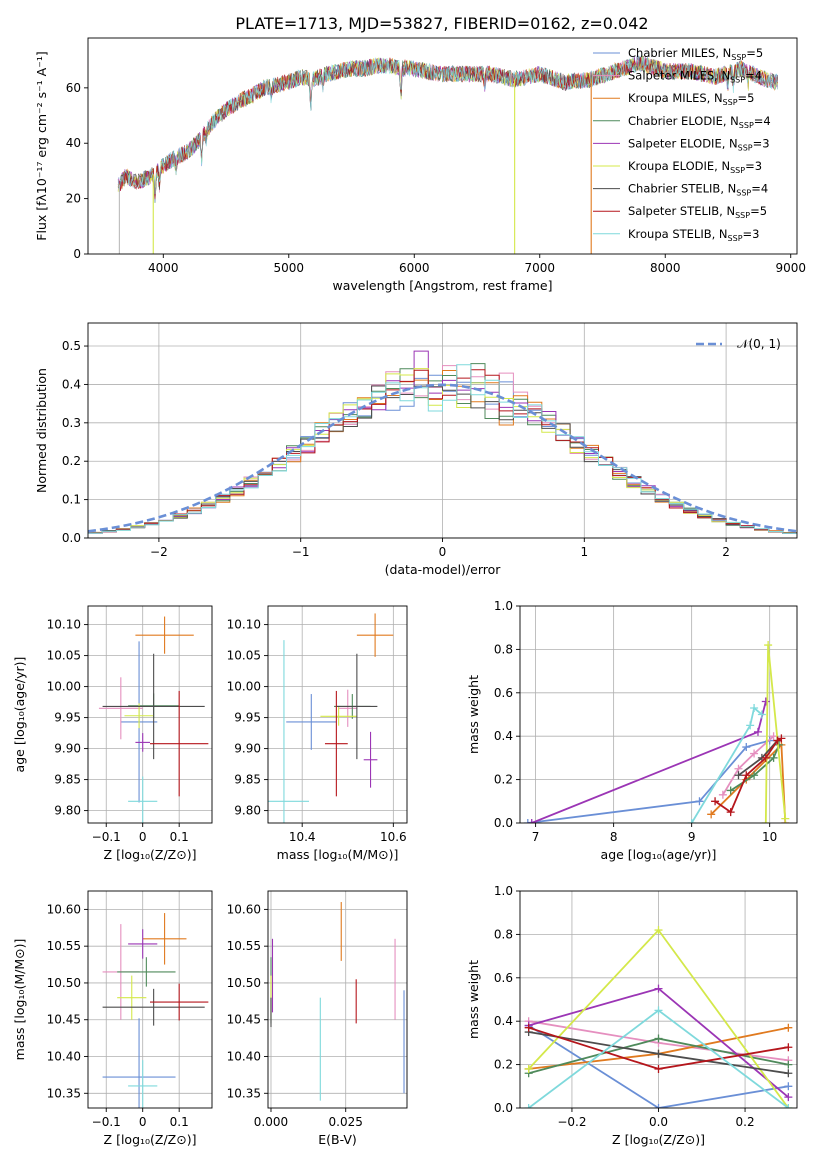 This screenshot has height=1170, width=819. Describe the element at coordinates (289, 268) in the screenshot. I see `x-tick-label: 5000` at that location.